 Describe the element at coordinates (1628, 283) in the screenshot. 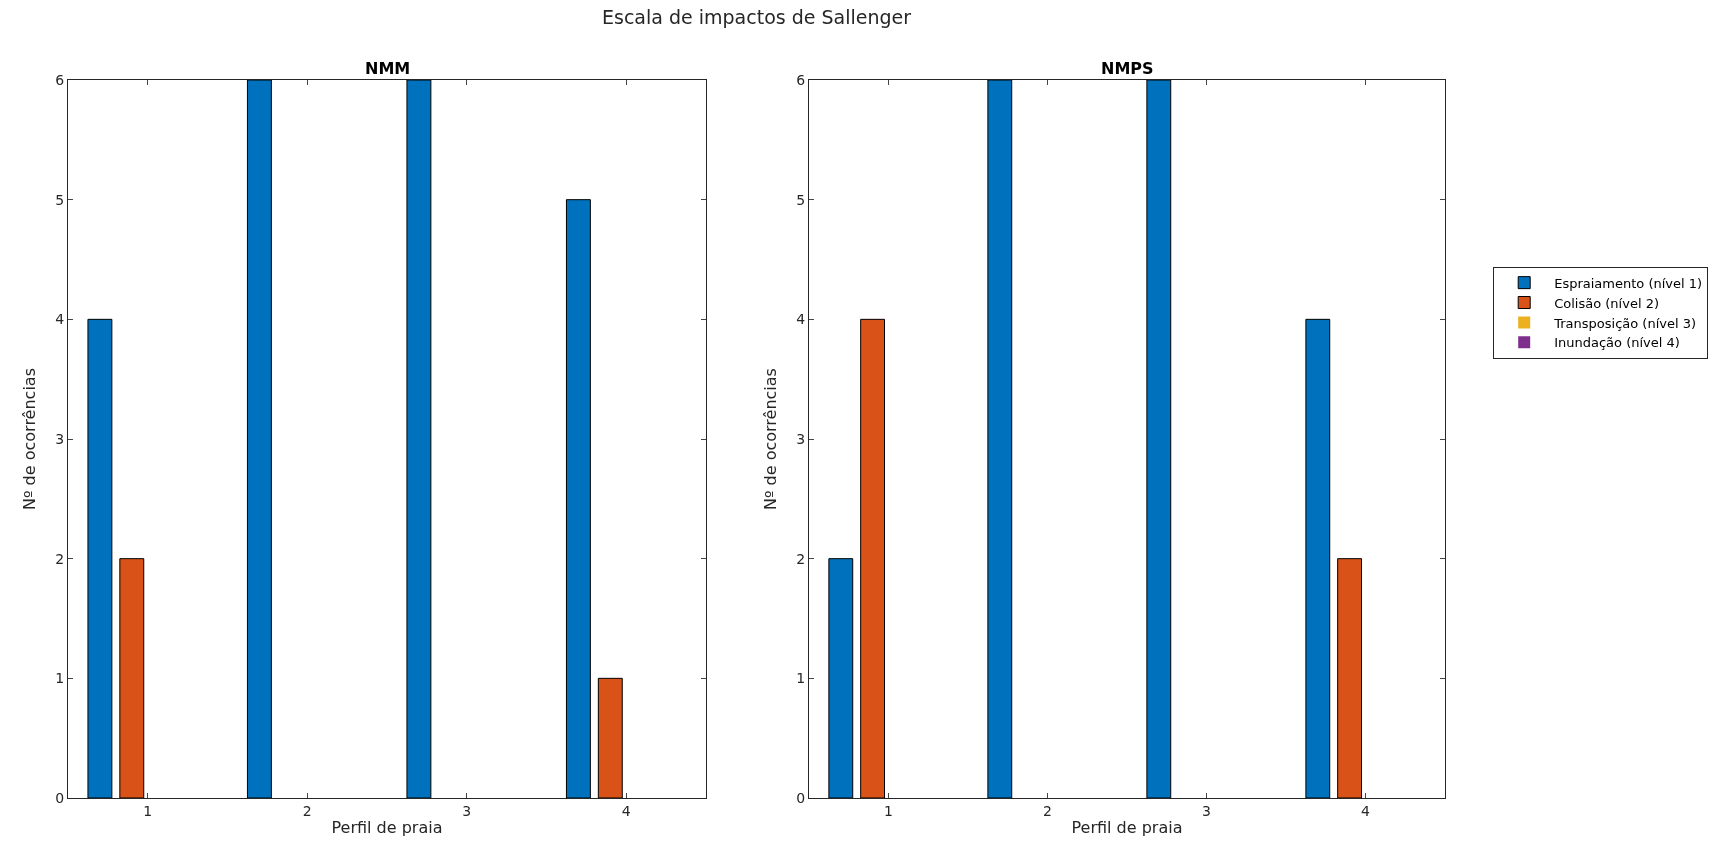

I see `legend-label: Espraiamento (nível 1)` at that location.